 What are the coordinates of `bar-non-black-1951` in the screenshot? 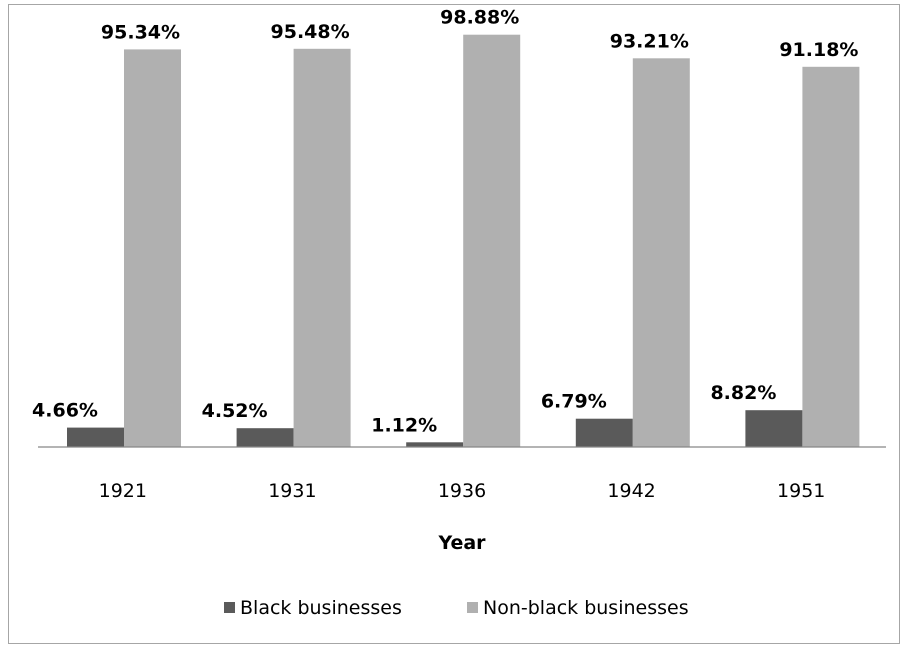 It's located at (831, 257).